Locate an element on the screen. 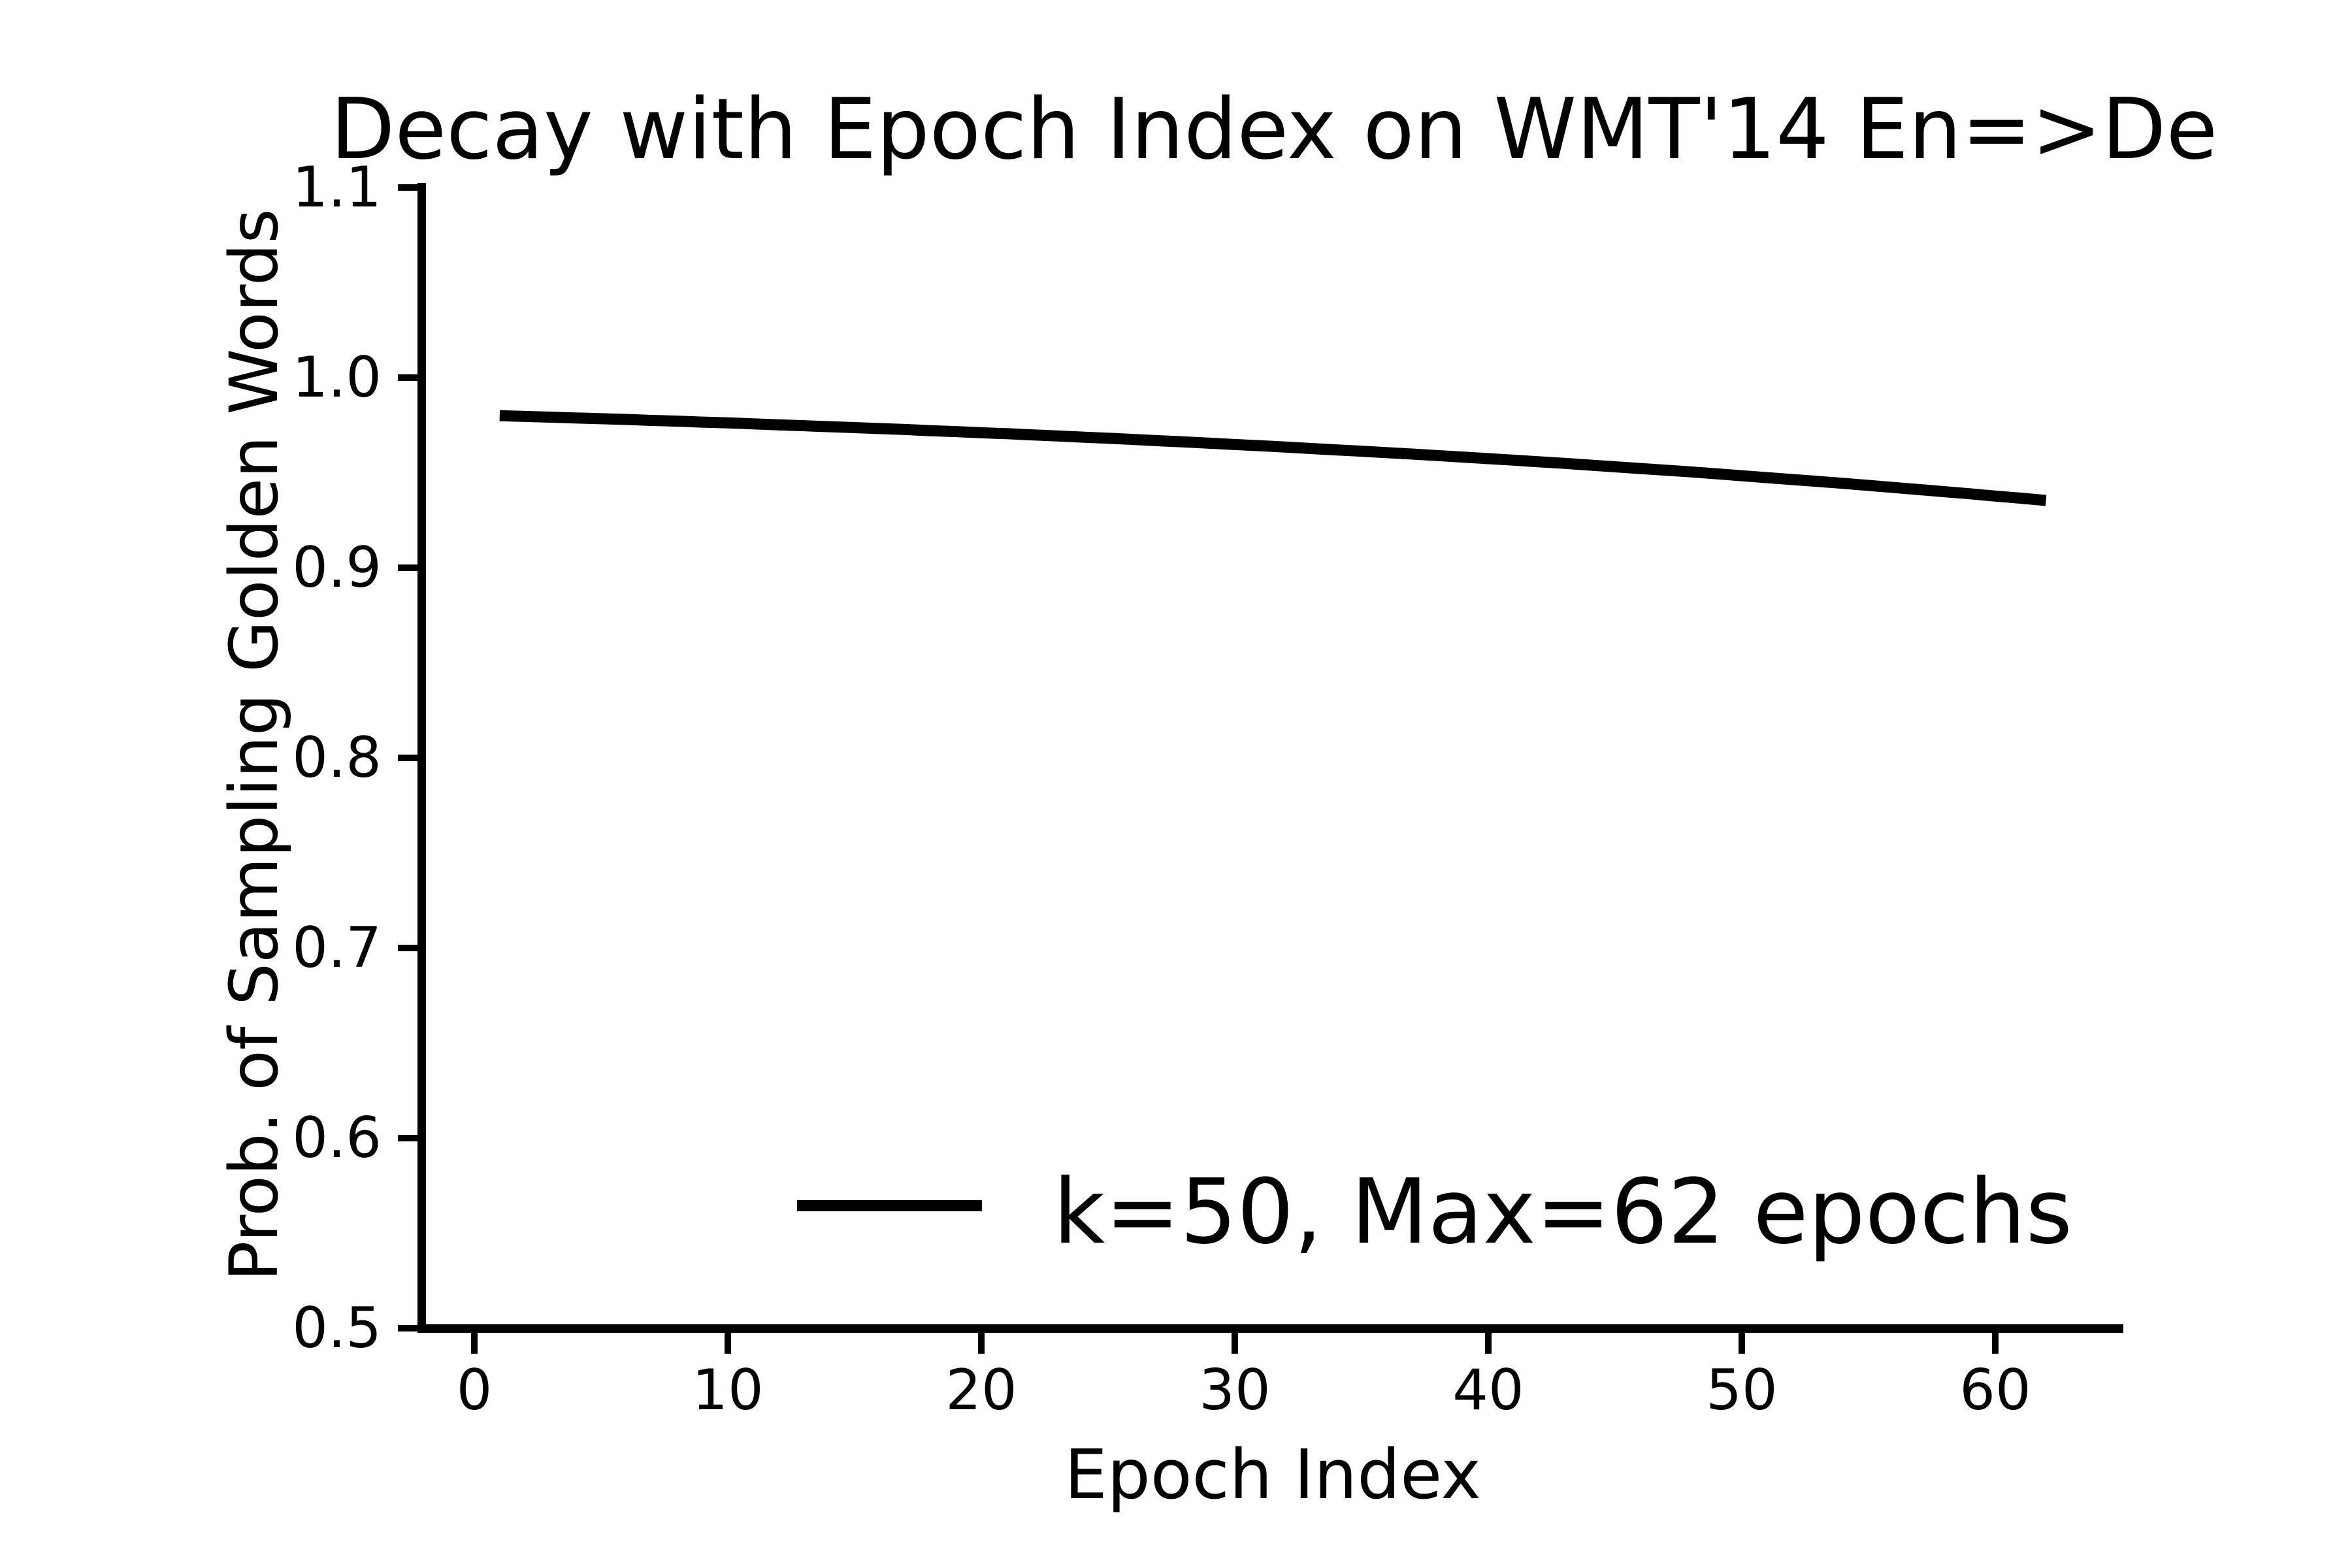  xtick-label-30: 30 is located at coordinates (1235, 1390).